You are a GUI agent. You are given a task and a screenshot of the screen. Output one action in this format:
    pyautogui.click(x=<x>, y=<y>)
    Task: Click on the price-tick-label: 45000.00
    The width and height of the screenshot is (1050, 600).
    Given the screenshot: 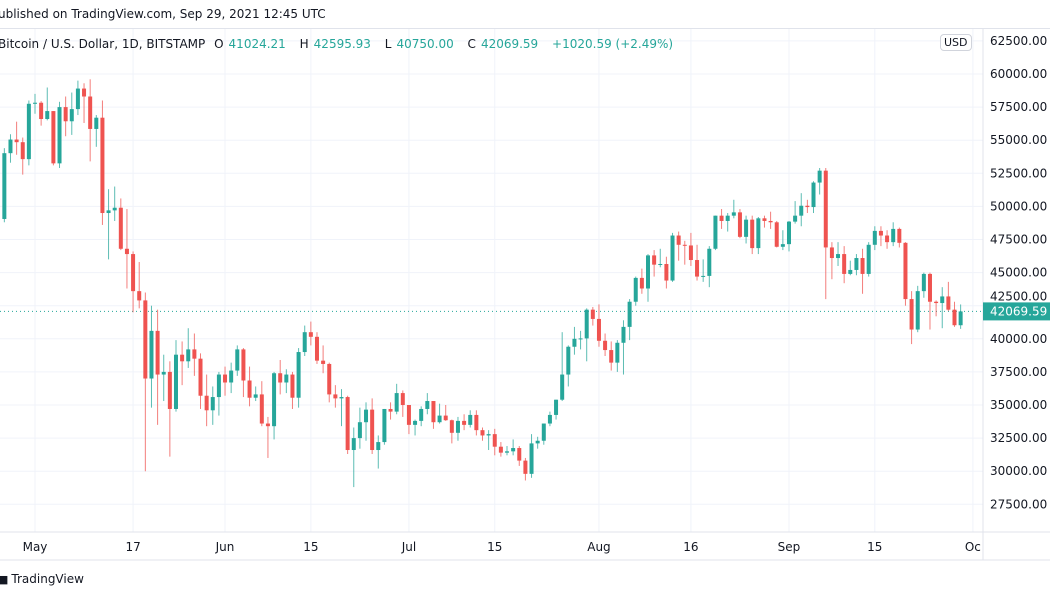 What is the action you would take?
    pyautogui.click(x=1018, y=273)
    